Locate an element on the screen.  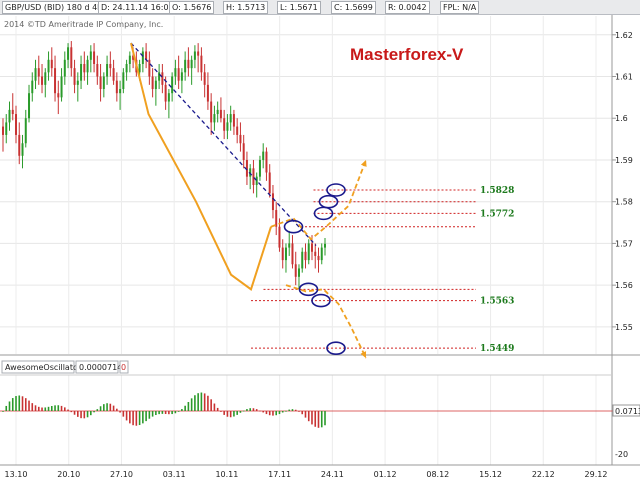
projection-up-line is located at coordinates (318, 200).